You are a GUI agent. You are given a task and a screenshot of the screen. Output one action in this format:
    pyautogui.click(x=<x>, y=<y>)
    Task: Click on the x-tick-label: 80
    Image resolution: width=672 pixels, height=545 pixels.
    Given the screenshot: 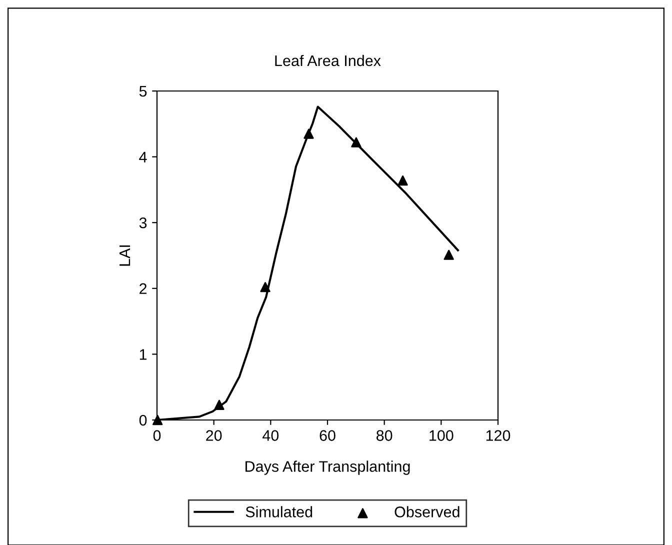 What is the action you would take?
    pyautogui.click(x=384, y=435)
    